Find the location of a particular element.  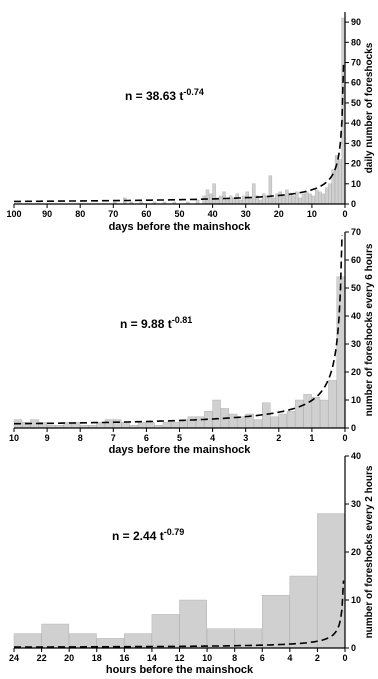

y-axis-label: daily number of foreshocks is located at coordinates (369, 107).